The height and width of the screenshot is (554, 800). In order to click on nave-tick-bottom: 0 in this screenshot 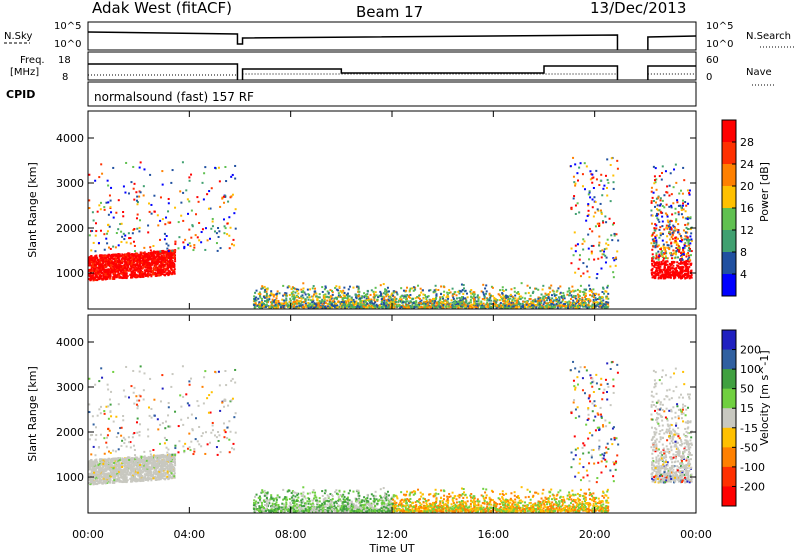, I will do `click(709, 77)`.